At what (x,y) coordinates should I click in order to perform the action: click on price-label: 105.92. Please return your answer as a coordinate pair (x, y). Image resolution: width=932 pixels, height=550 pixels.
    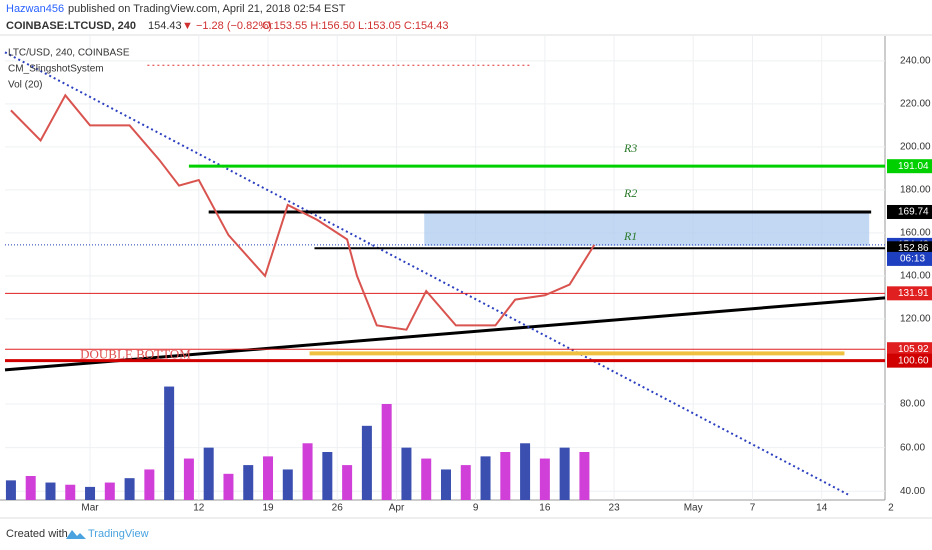
    Looking at the image, I should click on (913, 349).